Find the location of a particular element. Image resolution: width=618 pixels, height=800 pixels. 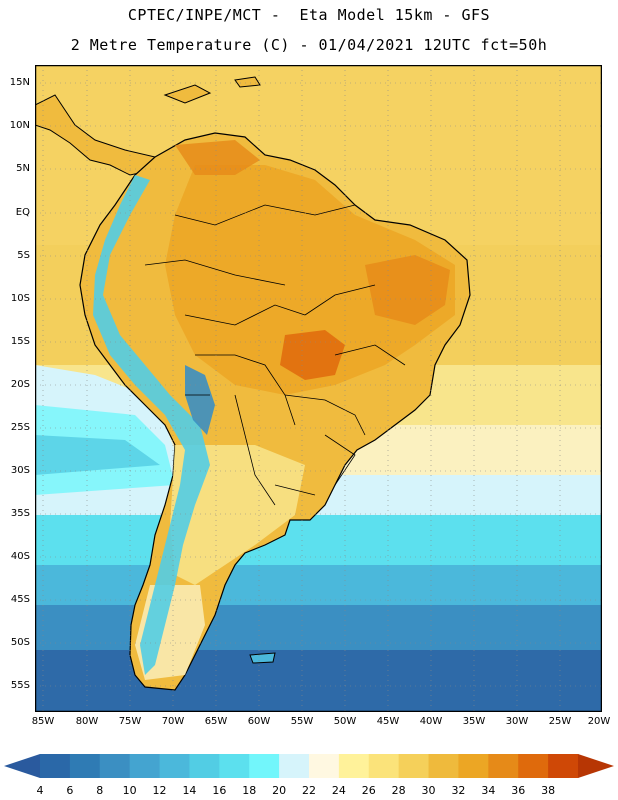

colorbar-label: 22 is located at coordinates (309, 790).